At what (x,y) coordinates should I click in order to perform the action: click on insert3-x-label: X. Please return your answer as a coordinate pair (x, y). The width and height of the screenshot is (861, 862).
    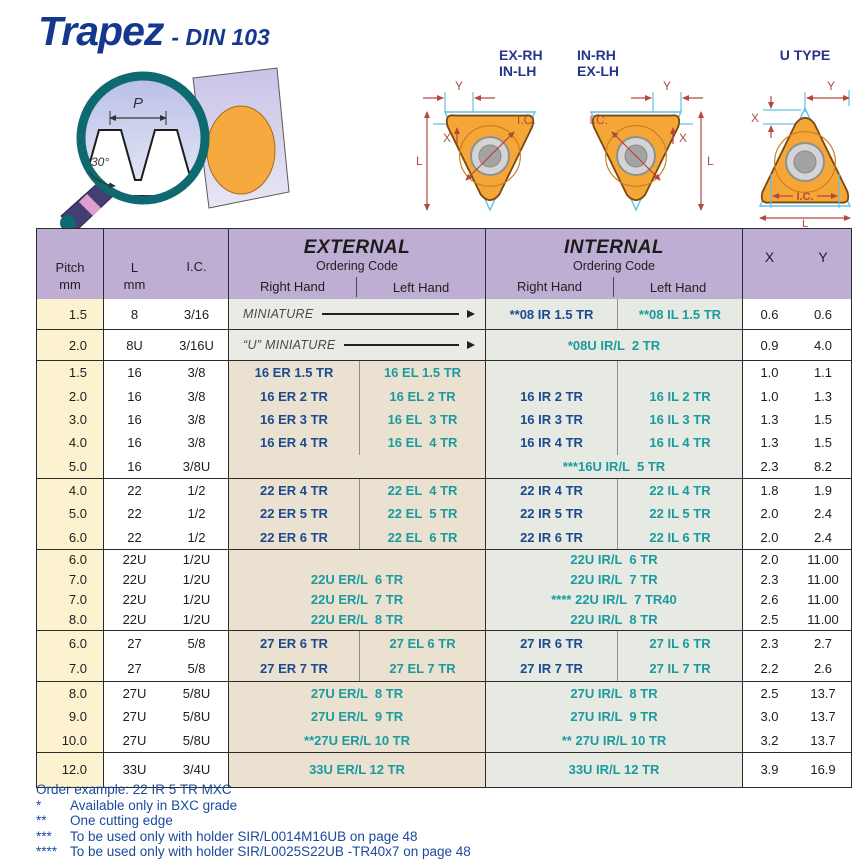
    Looking at the image, I should click on (755, 118).